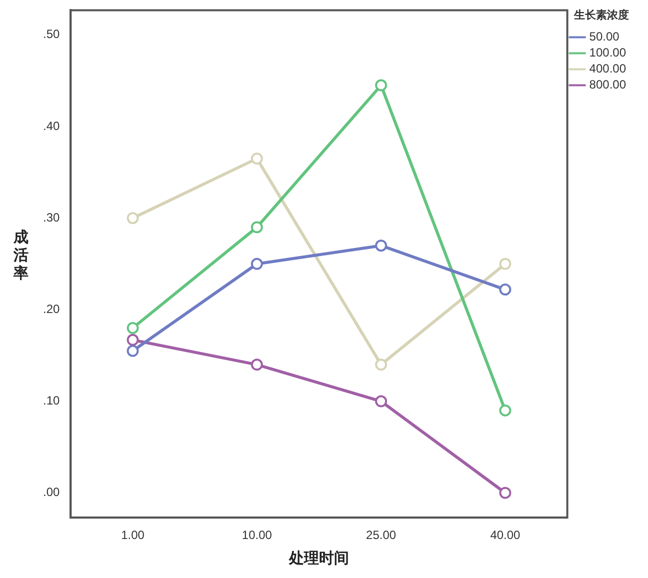 The width and height of the screenshot is (648, 578). Describe the element at coordinates (607, 85) in the screenshot. I see `legend-label: 800.00` at that location.